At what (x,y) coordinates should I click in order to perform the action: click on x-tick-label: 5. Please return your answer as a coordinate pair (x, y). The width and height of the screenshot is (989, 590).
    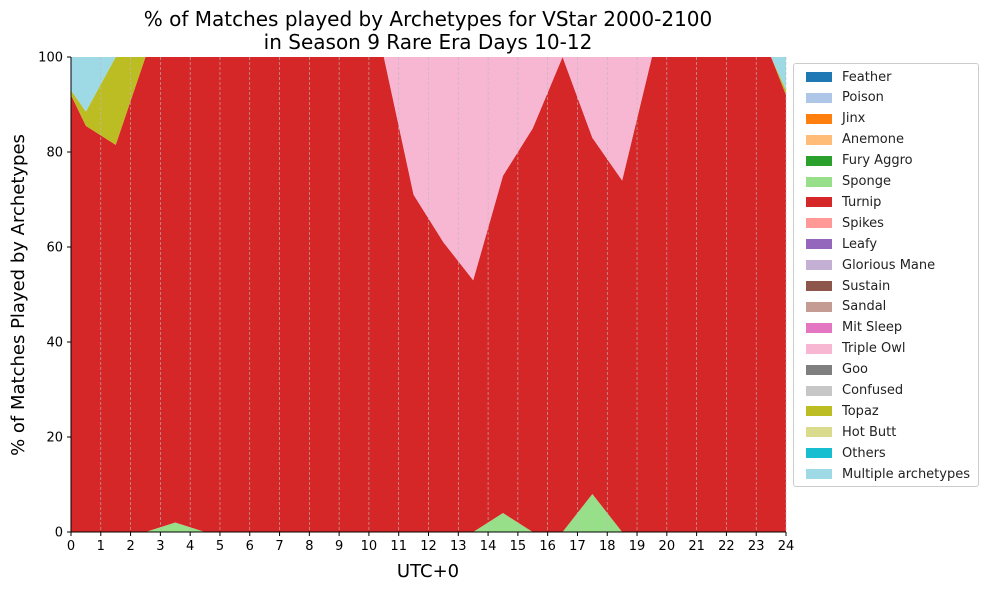
    Looking at the image, I should click on (220, 546).